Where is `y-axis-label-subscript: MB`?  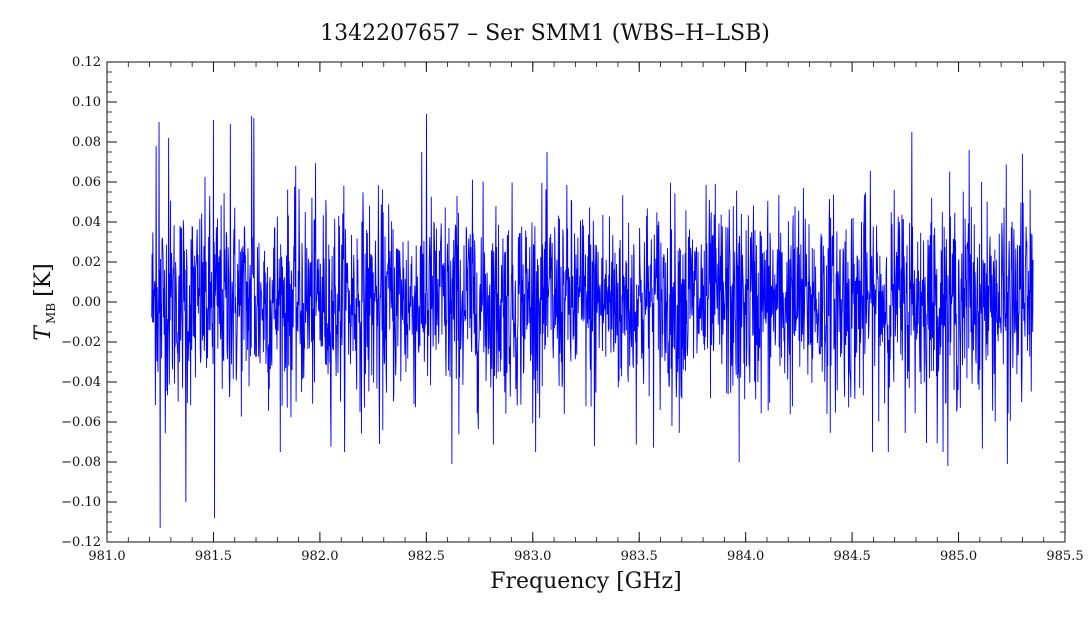
y-axis-label-subscript: MB is located at coordinates (51, 313).